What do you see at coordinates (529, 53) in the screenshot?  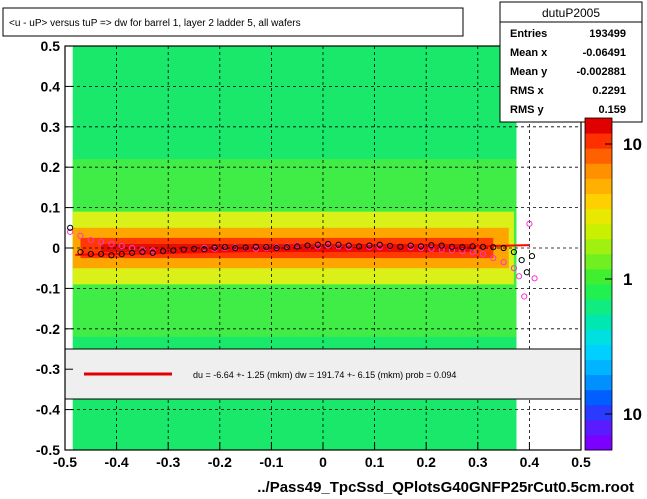 I see `stats-label: Mean x` at bounding box center [529, 53].